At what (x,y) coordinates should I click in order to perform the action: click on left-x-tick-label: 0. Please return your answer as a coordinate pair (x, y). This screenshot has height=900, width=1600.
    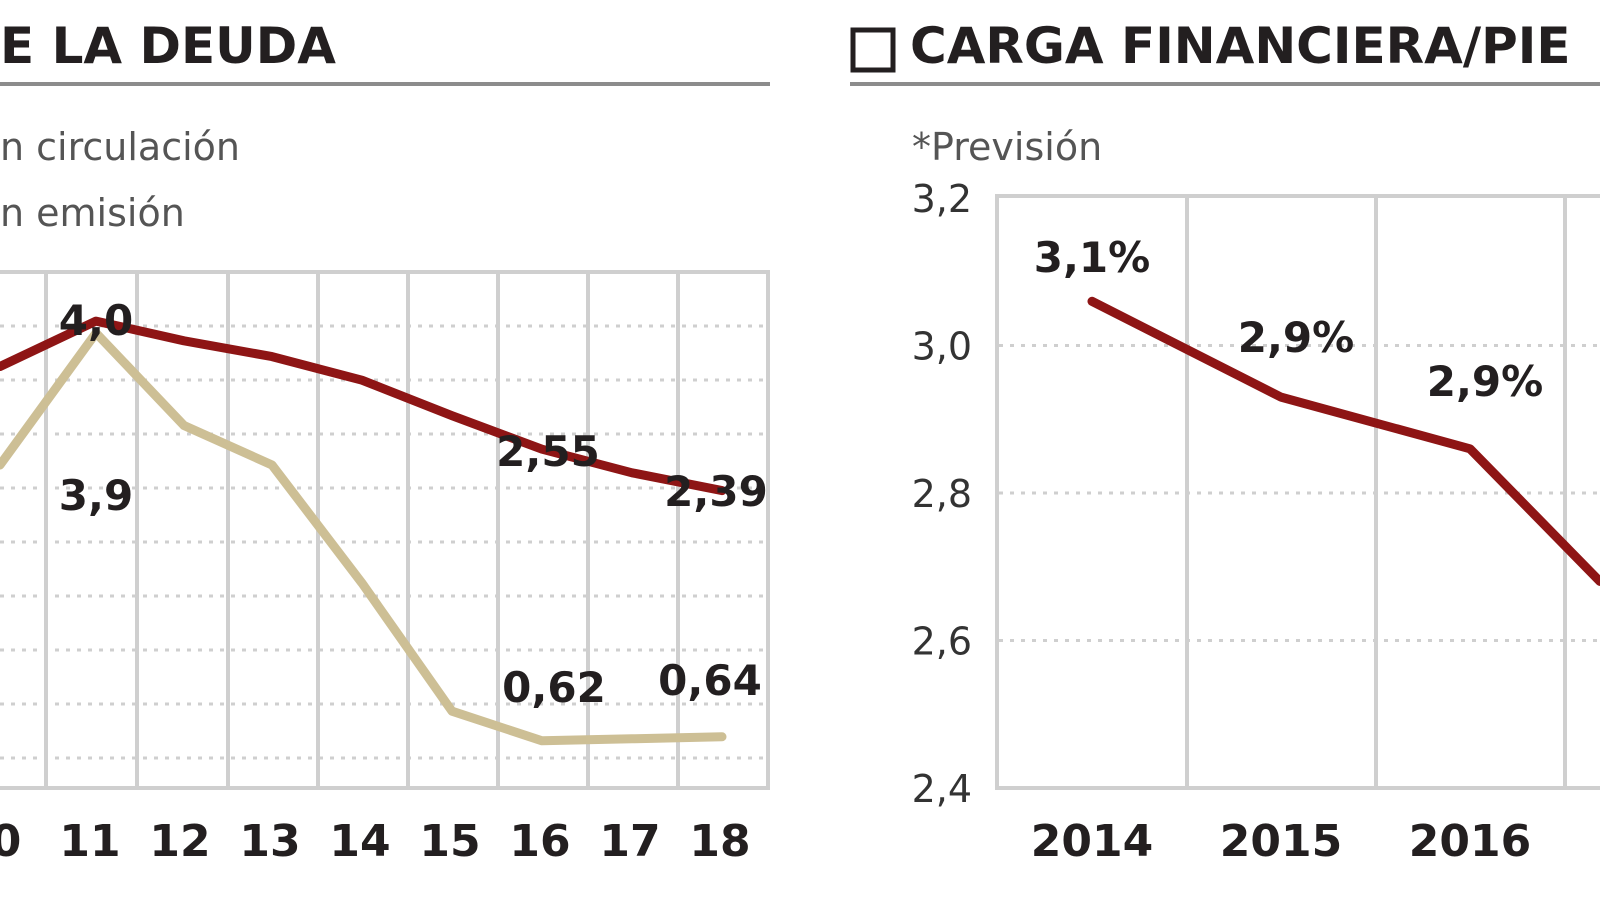
    Looking at the image, I should click on (10, 841).